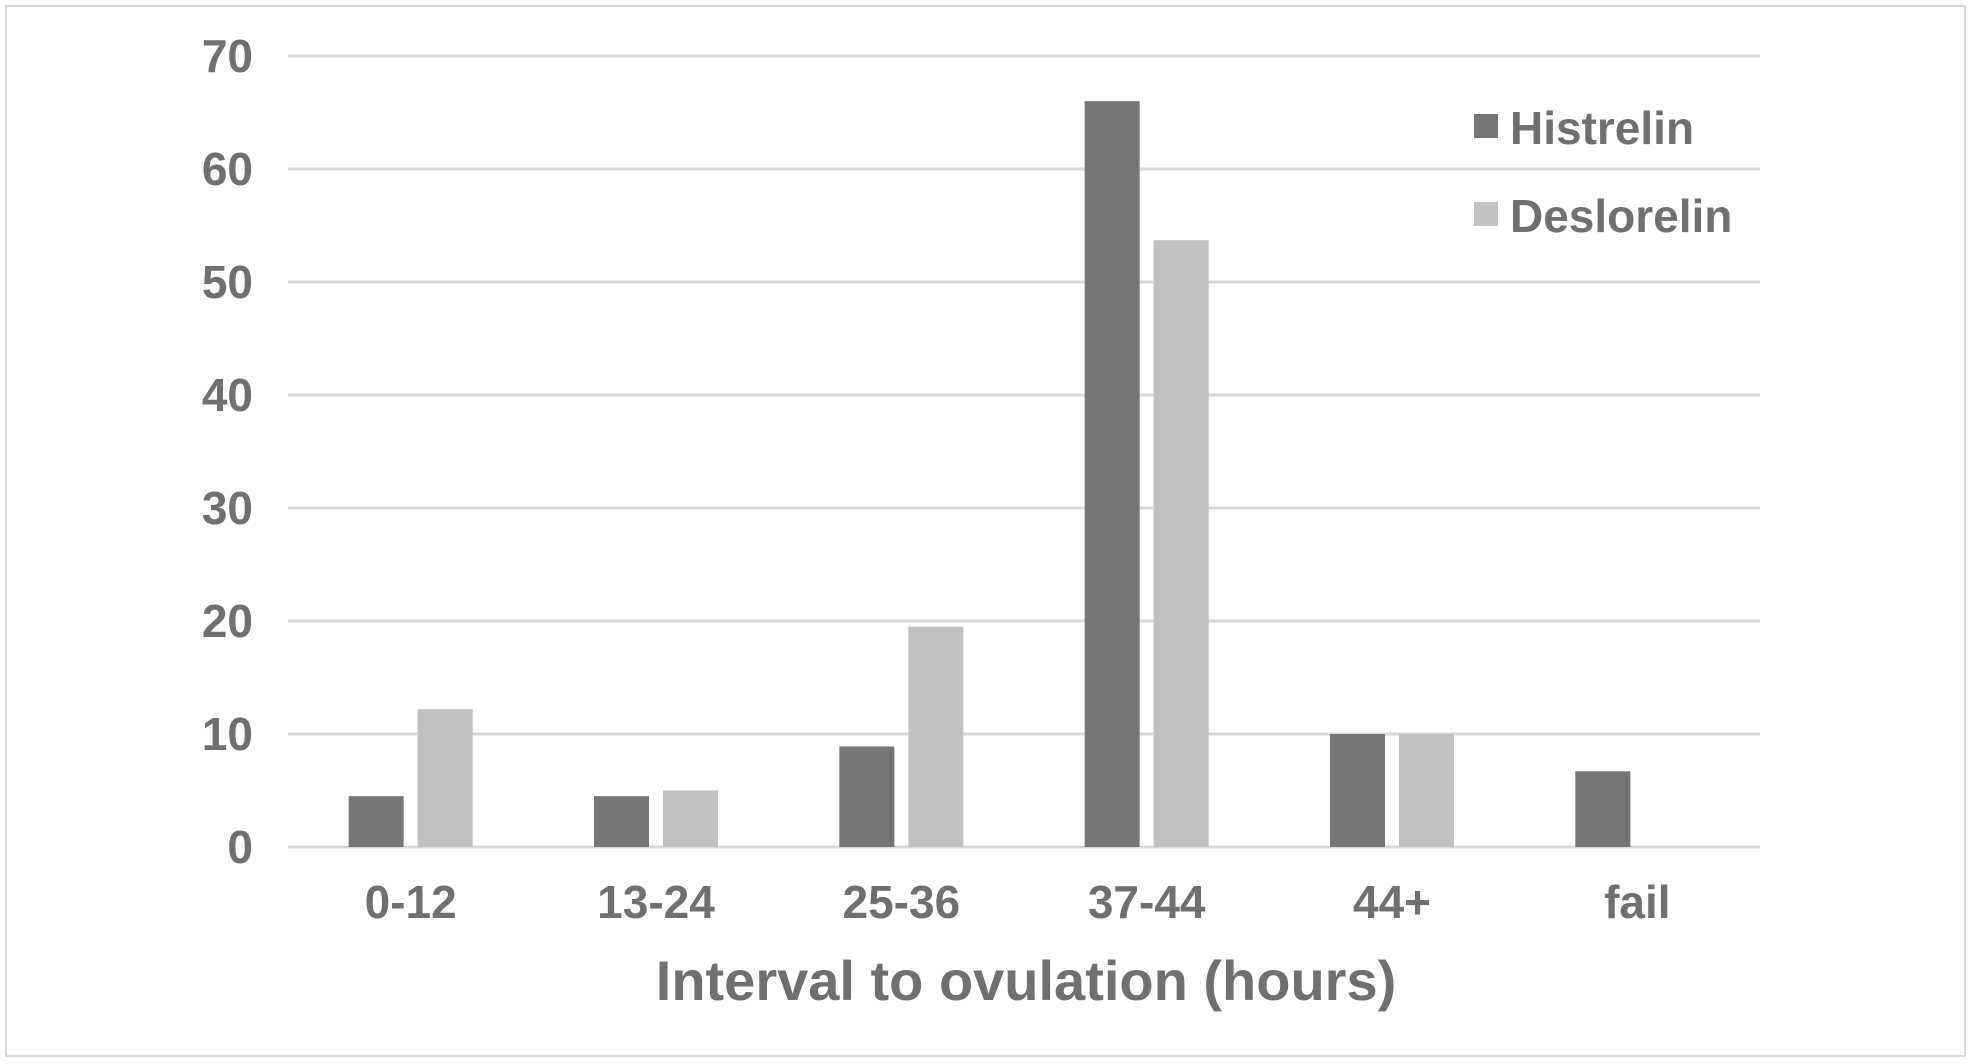 This screenshot has width=1973, height=1064. Describe the element at coordinates (1026, 980) in the screenshot. I see `x-axis-title: Interval to ovulation (hours)` at that location.